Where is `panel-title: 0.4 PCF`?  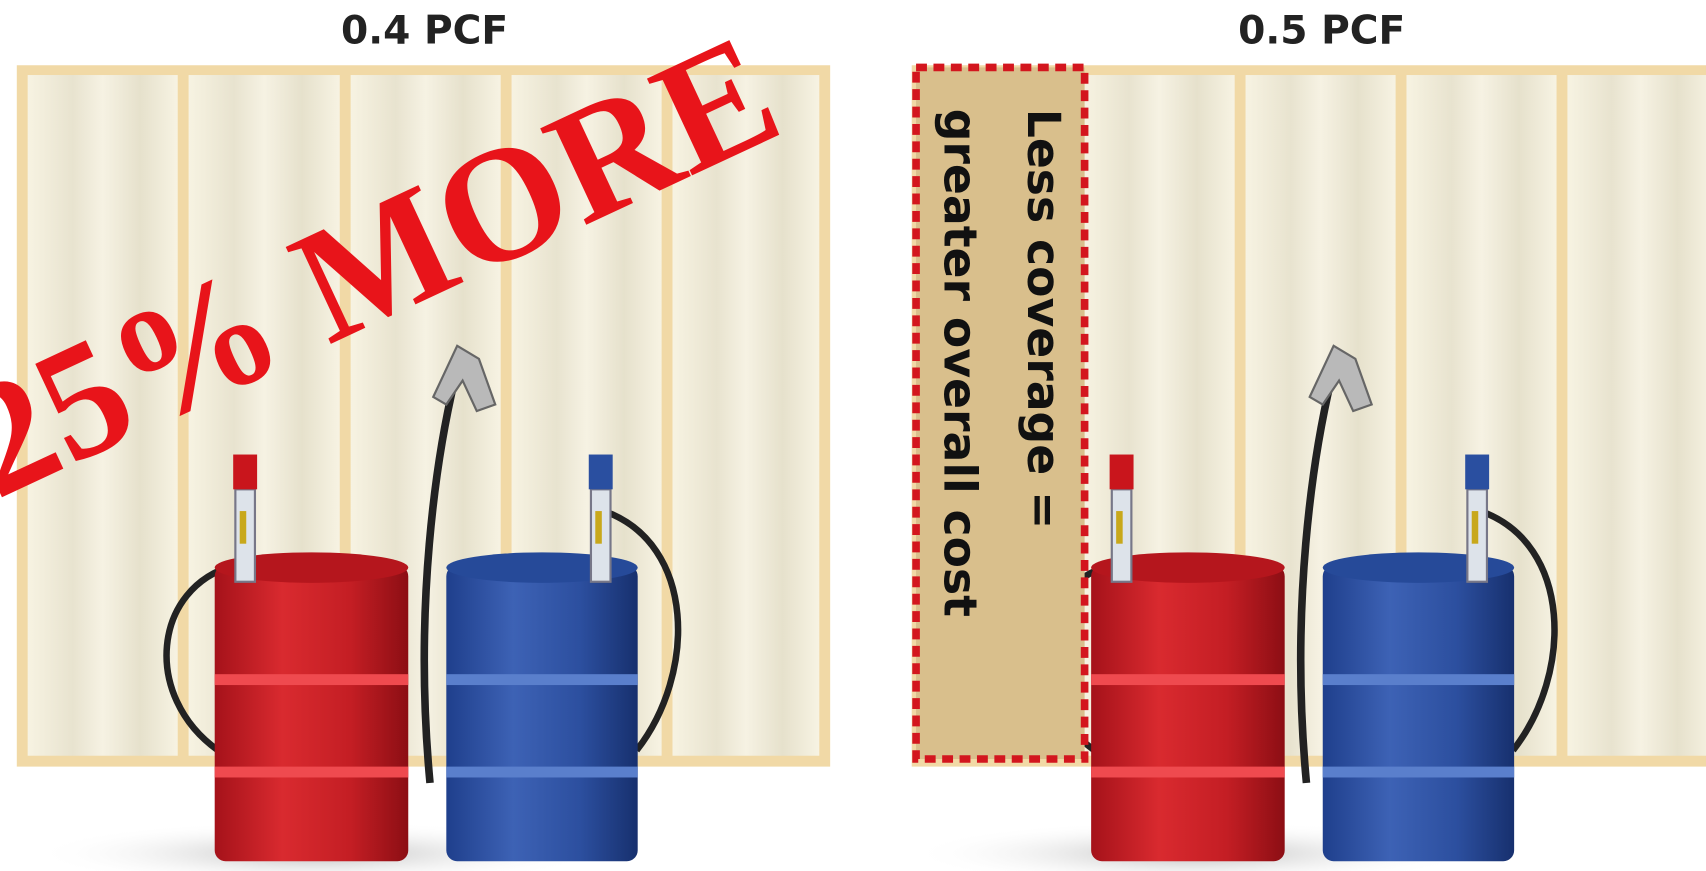
panel-title: 0.4 PCF is located at coordinates (424, 30).